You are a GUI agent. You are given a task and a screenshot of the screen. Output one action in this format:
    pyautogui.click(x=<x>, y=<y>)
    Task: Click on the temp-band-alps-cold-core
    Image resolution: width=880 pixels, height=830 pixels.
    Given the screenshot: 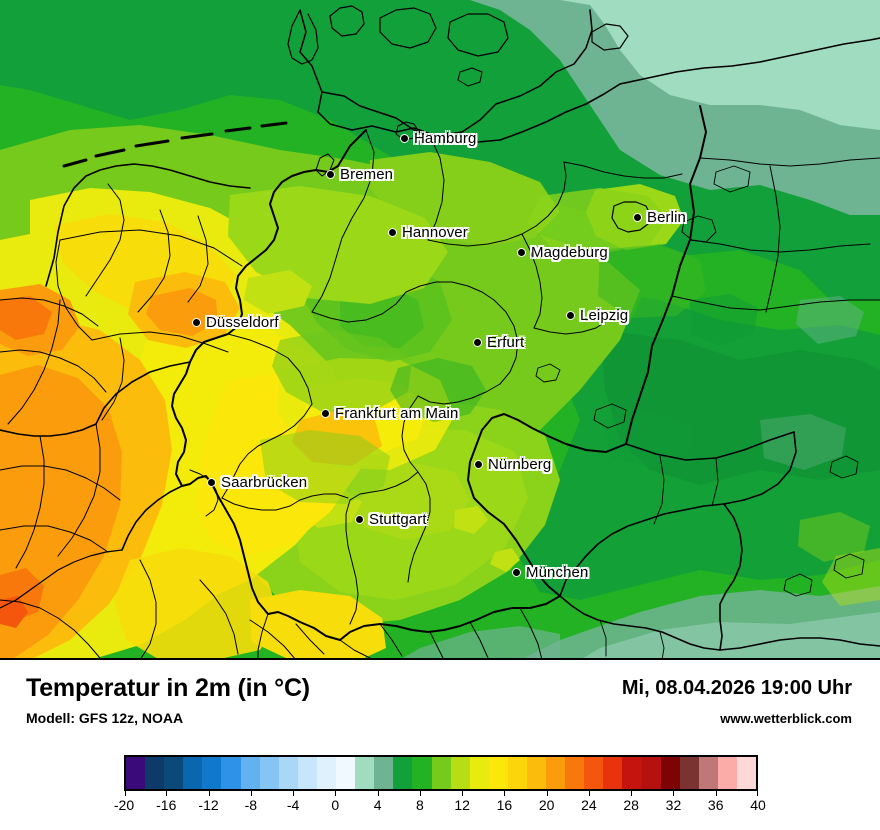 What is the action you would take?
    pyautogui.click(x=730, y=636)
    